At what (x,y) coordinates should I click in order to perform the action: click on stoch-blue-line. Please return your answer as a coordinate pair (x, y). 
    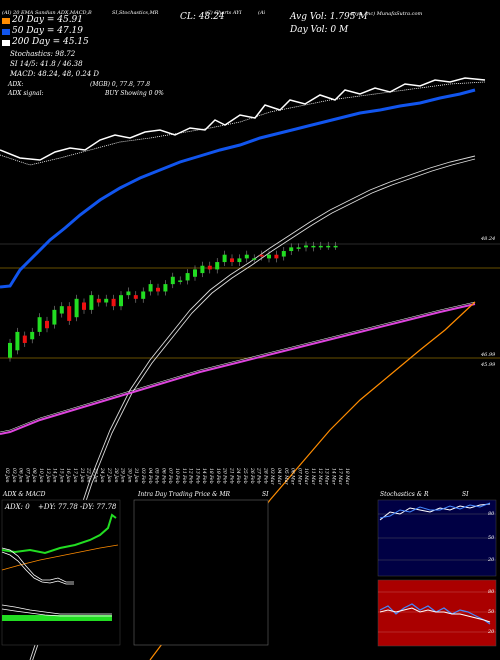
    Looking at the image, I should click on (435, 510).